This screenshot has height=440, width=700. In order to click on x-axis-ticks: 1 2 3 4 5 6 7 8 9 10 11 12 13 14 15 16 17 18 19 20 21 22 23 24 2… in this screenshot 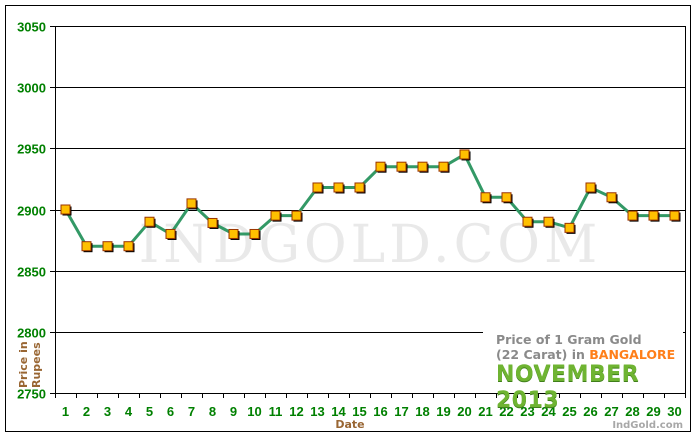, I will do `click(370, 406)`.